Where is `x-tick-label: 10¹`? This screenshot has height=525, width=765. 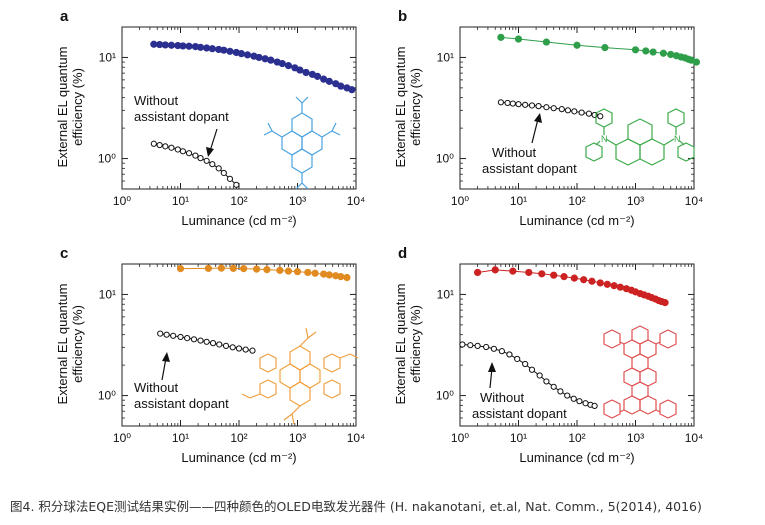
x-tick-label: 10¹ is located at coordinates (180, 201).